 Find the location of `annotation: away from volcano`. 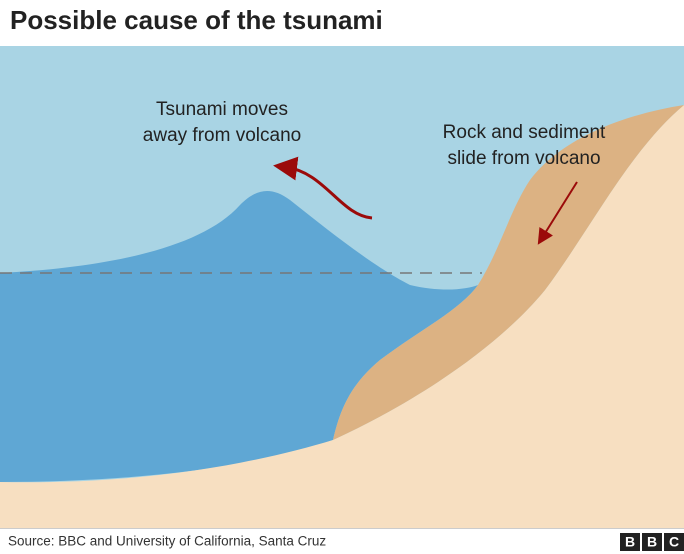

annotation: away from volcano is located at coordinates (222, 135).